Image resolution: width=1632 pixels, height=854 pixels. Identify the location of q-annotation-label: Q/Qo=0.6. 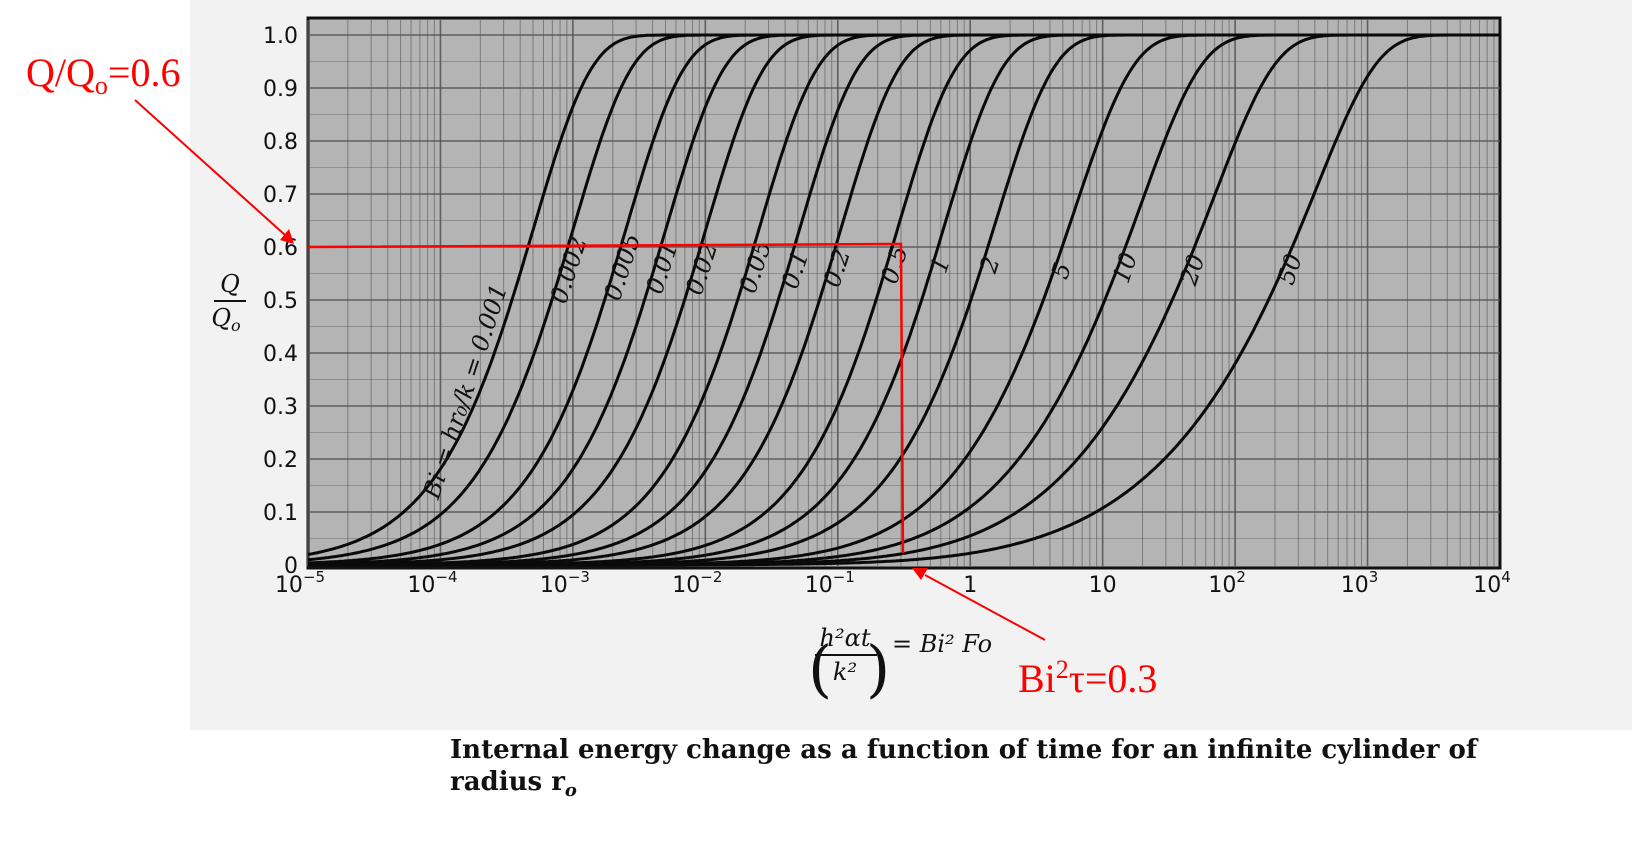
(103, 75).